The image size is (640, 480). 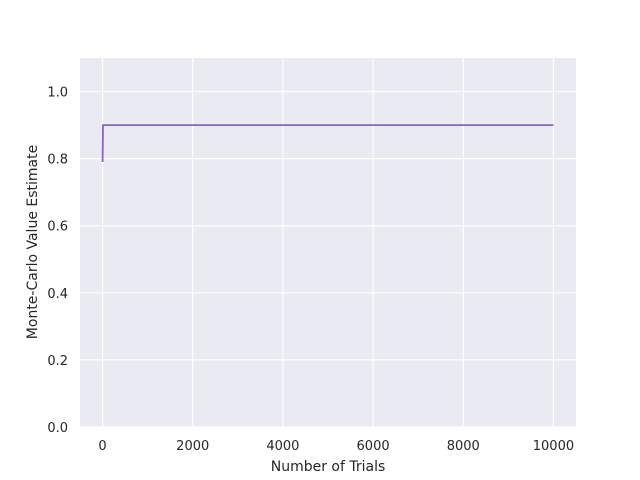 What do you see at coordinates (57, 227) in the screenshot?
I see `y-tick-label: 0.6` at bounding box center [57, 227].